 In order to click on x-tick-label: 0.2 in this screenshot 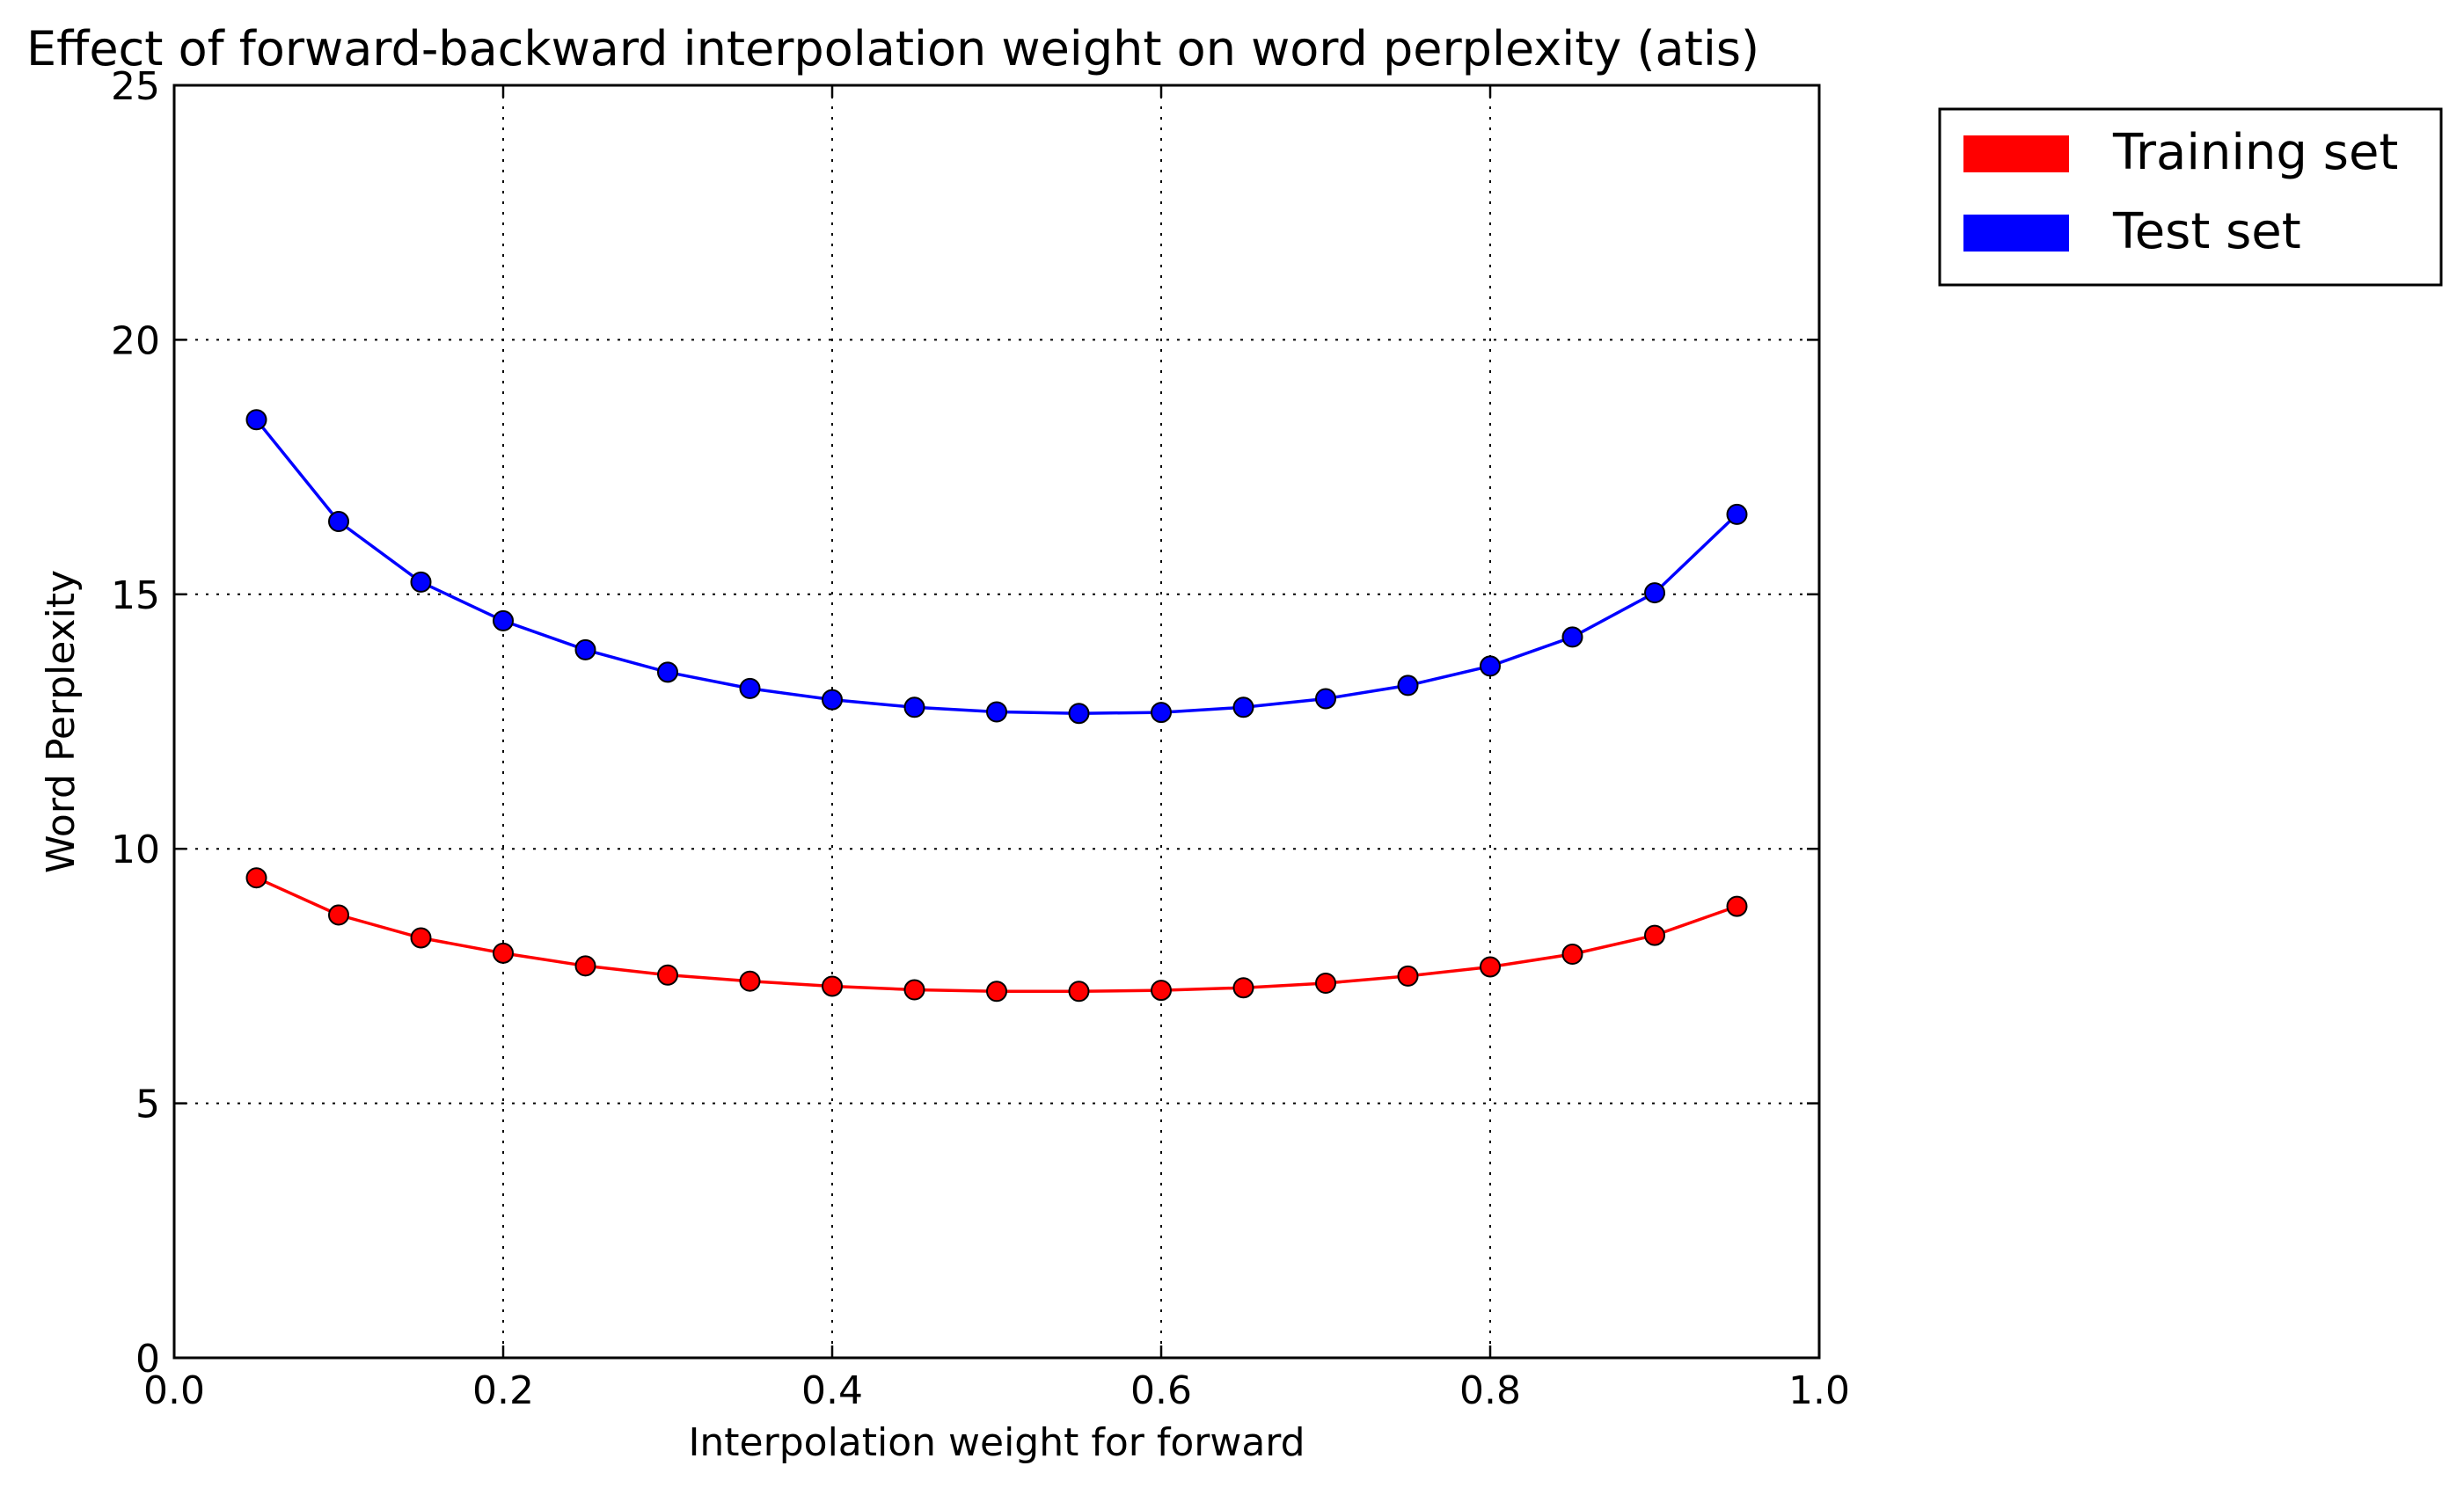, I will do `click(503, 1390)`.